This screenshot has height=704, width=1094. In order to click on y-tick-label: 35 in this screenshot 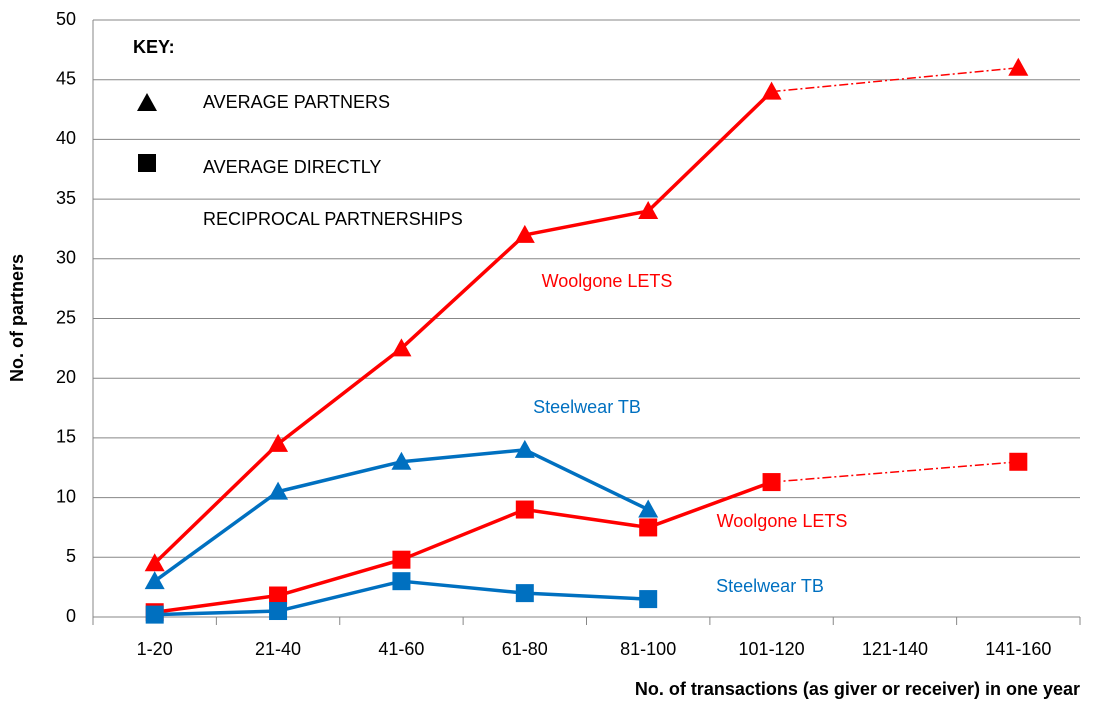, I will do `click(66, 198)`.